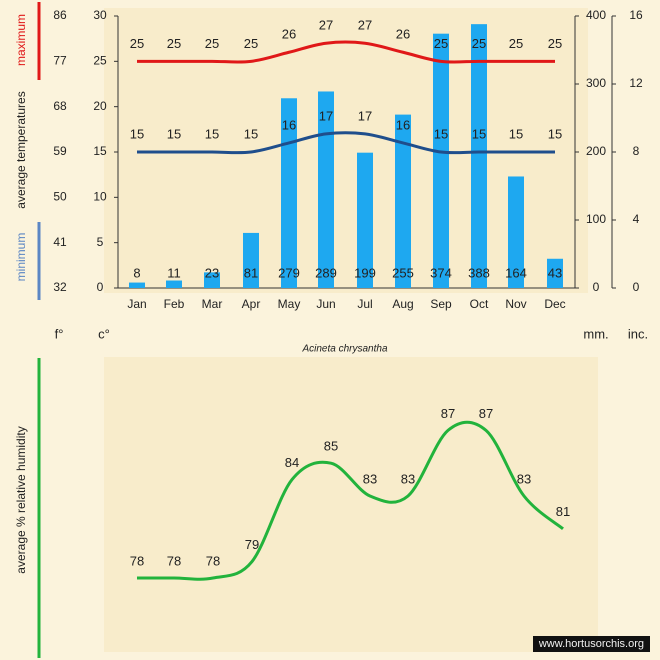  I want to click on tick-label-c: 0, so click(100, 287).